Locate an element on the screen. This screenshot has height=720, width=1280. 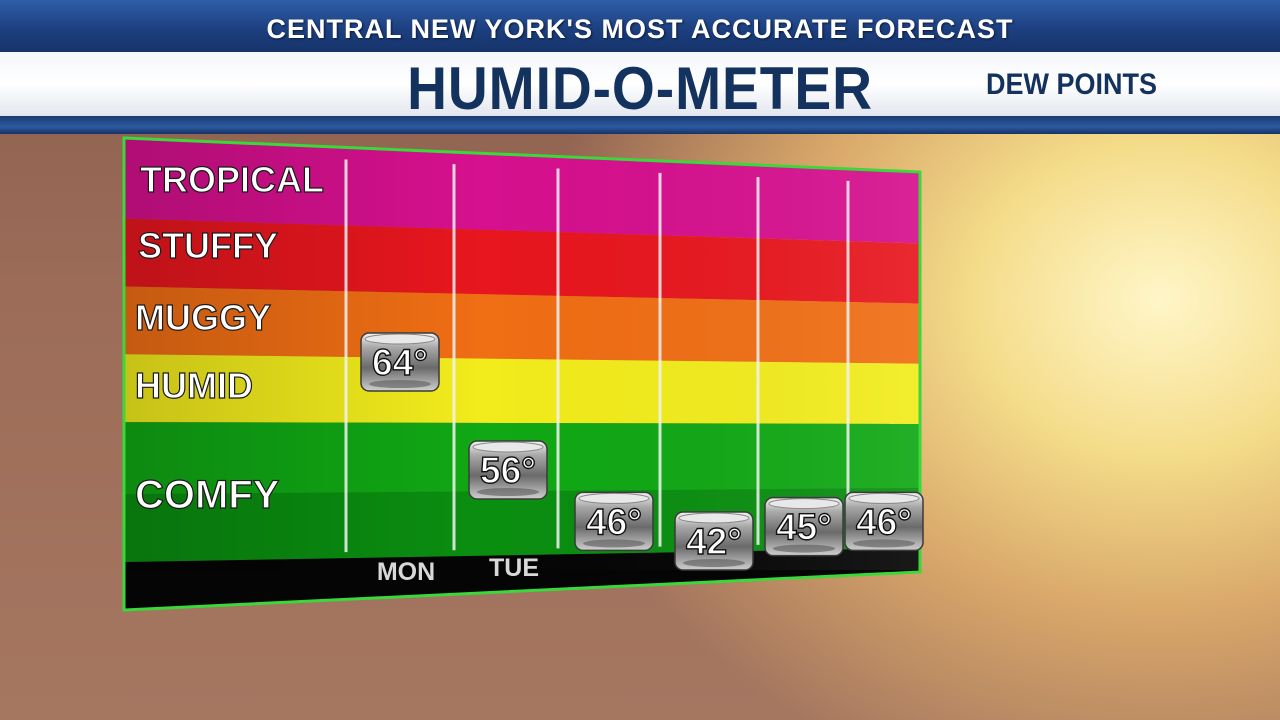
day-labels: MON TUE is located at coordinates (458, 570).